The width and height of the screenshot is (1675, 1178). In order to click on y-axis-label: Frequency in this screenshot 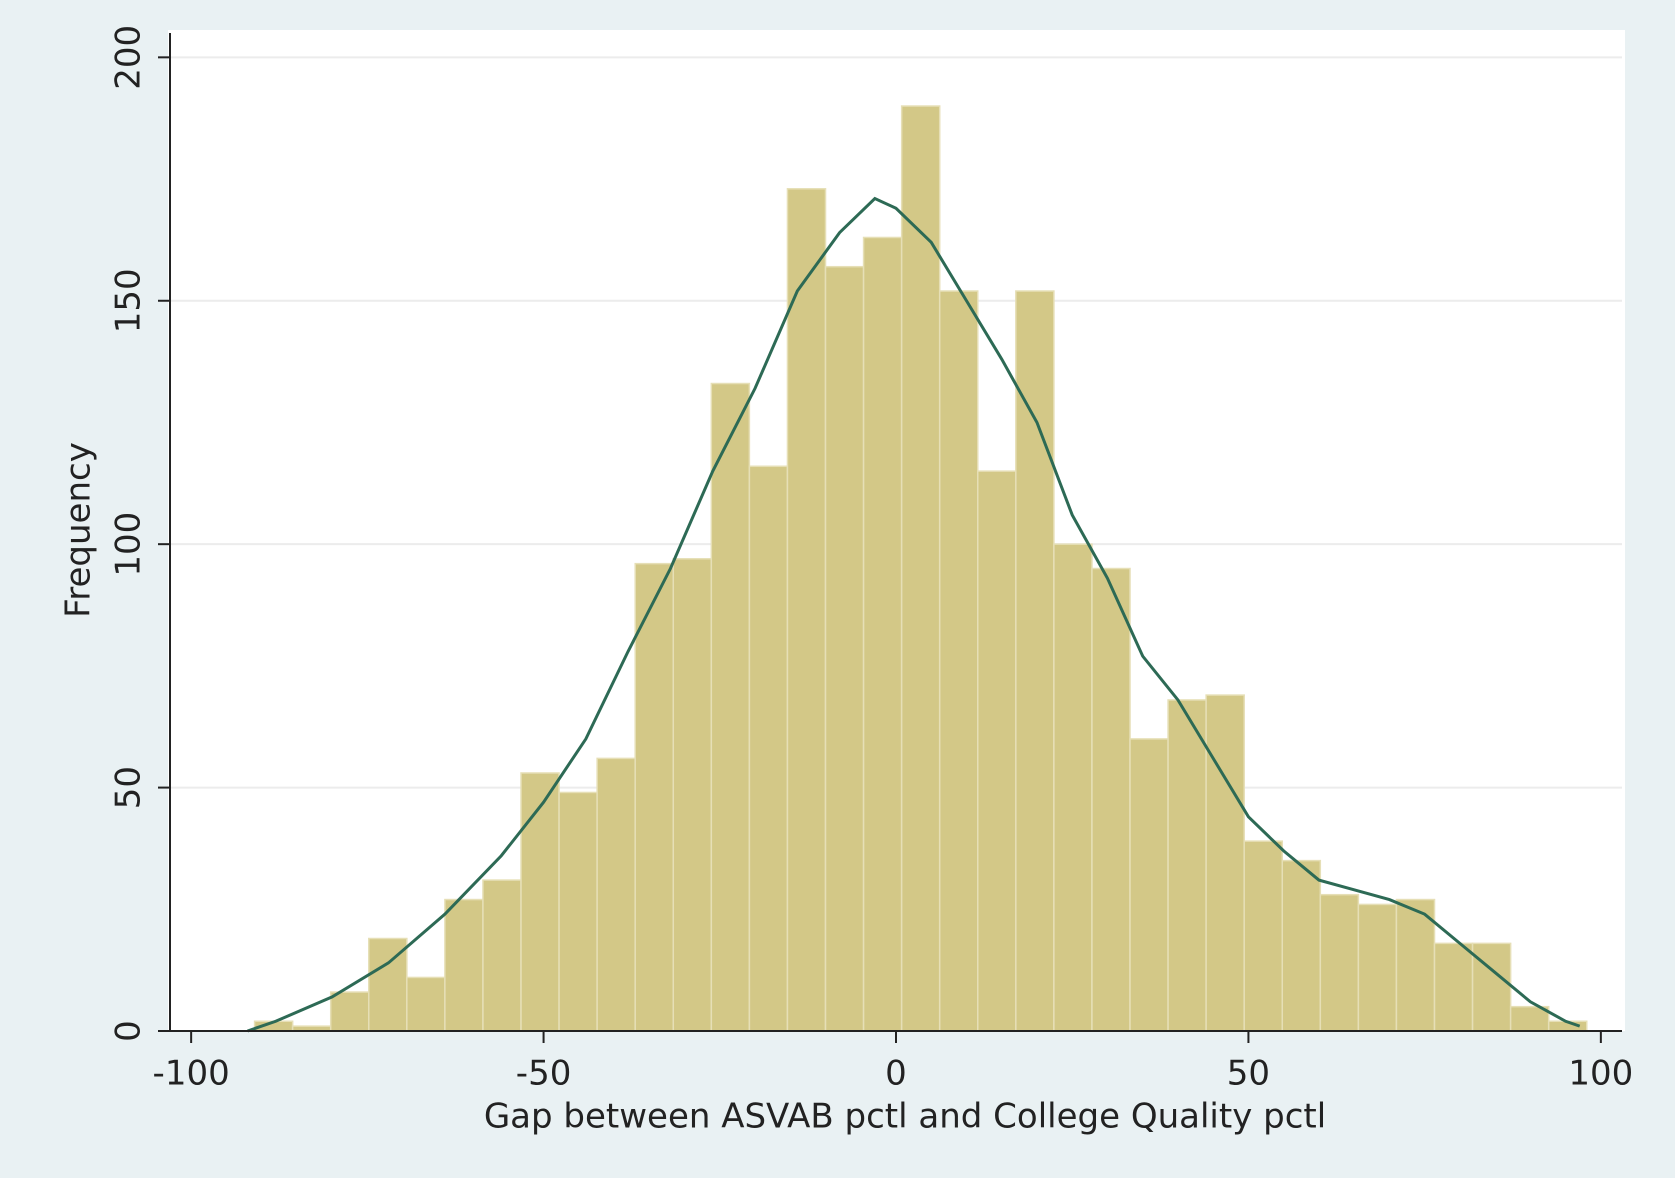, I will do `click(79, 530)`.